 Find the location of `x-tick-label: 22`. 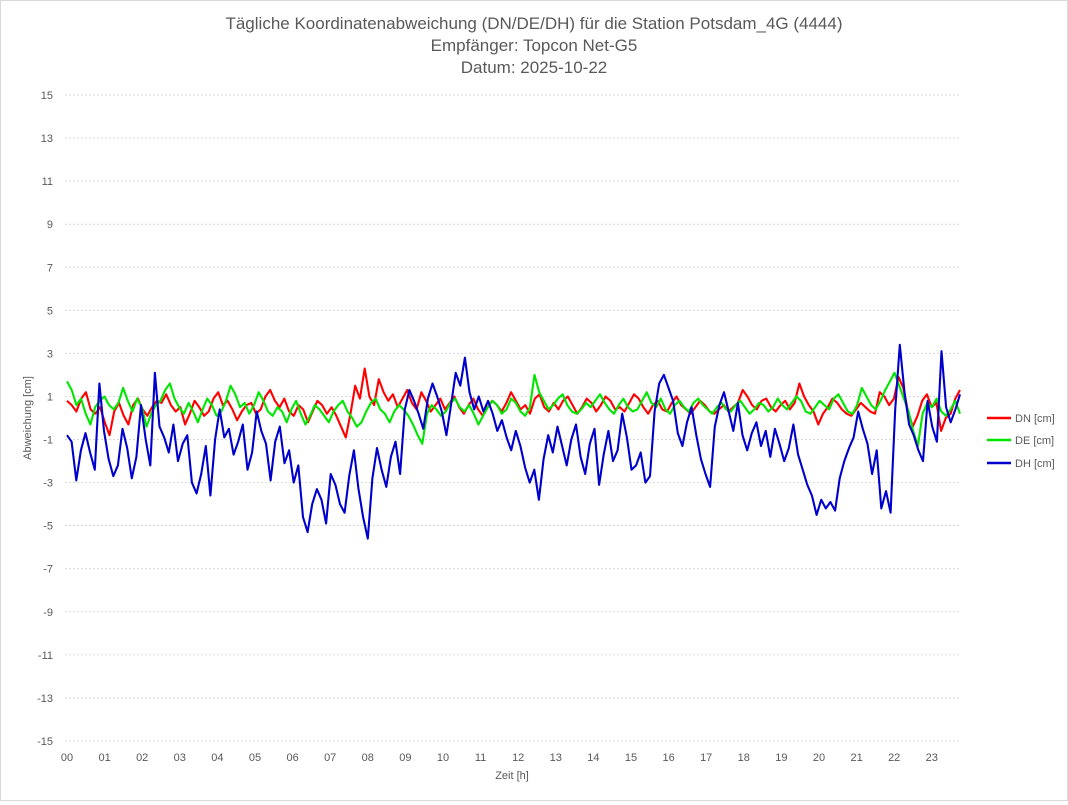

x-tick-label: 22 is located at coordinates (894, 758).